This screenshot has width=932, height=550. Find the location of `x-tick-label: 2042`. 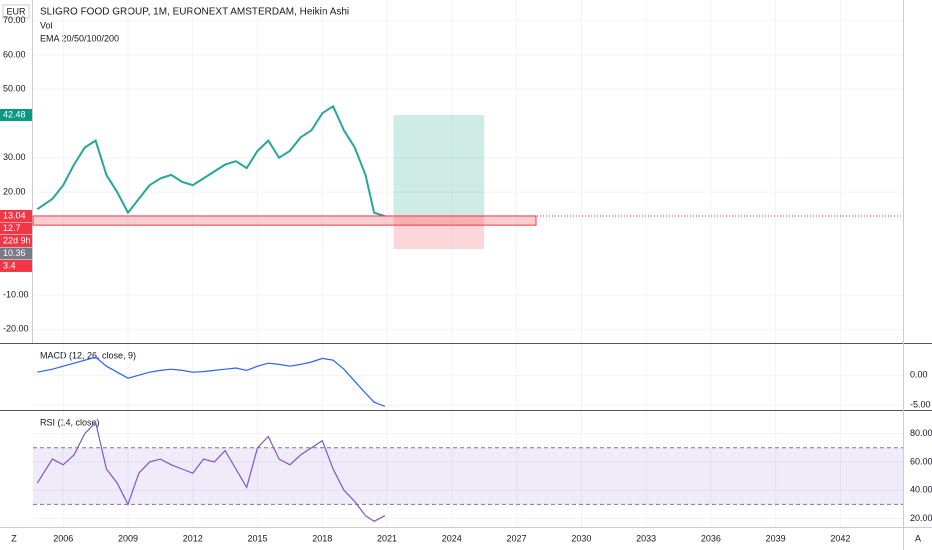

x-tick-label: 2042 is located at coordinates (840, 538).